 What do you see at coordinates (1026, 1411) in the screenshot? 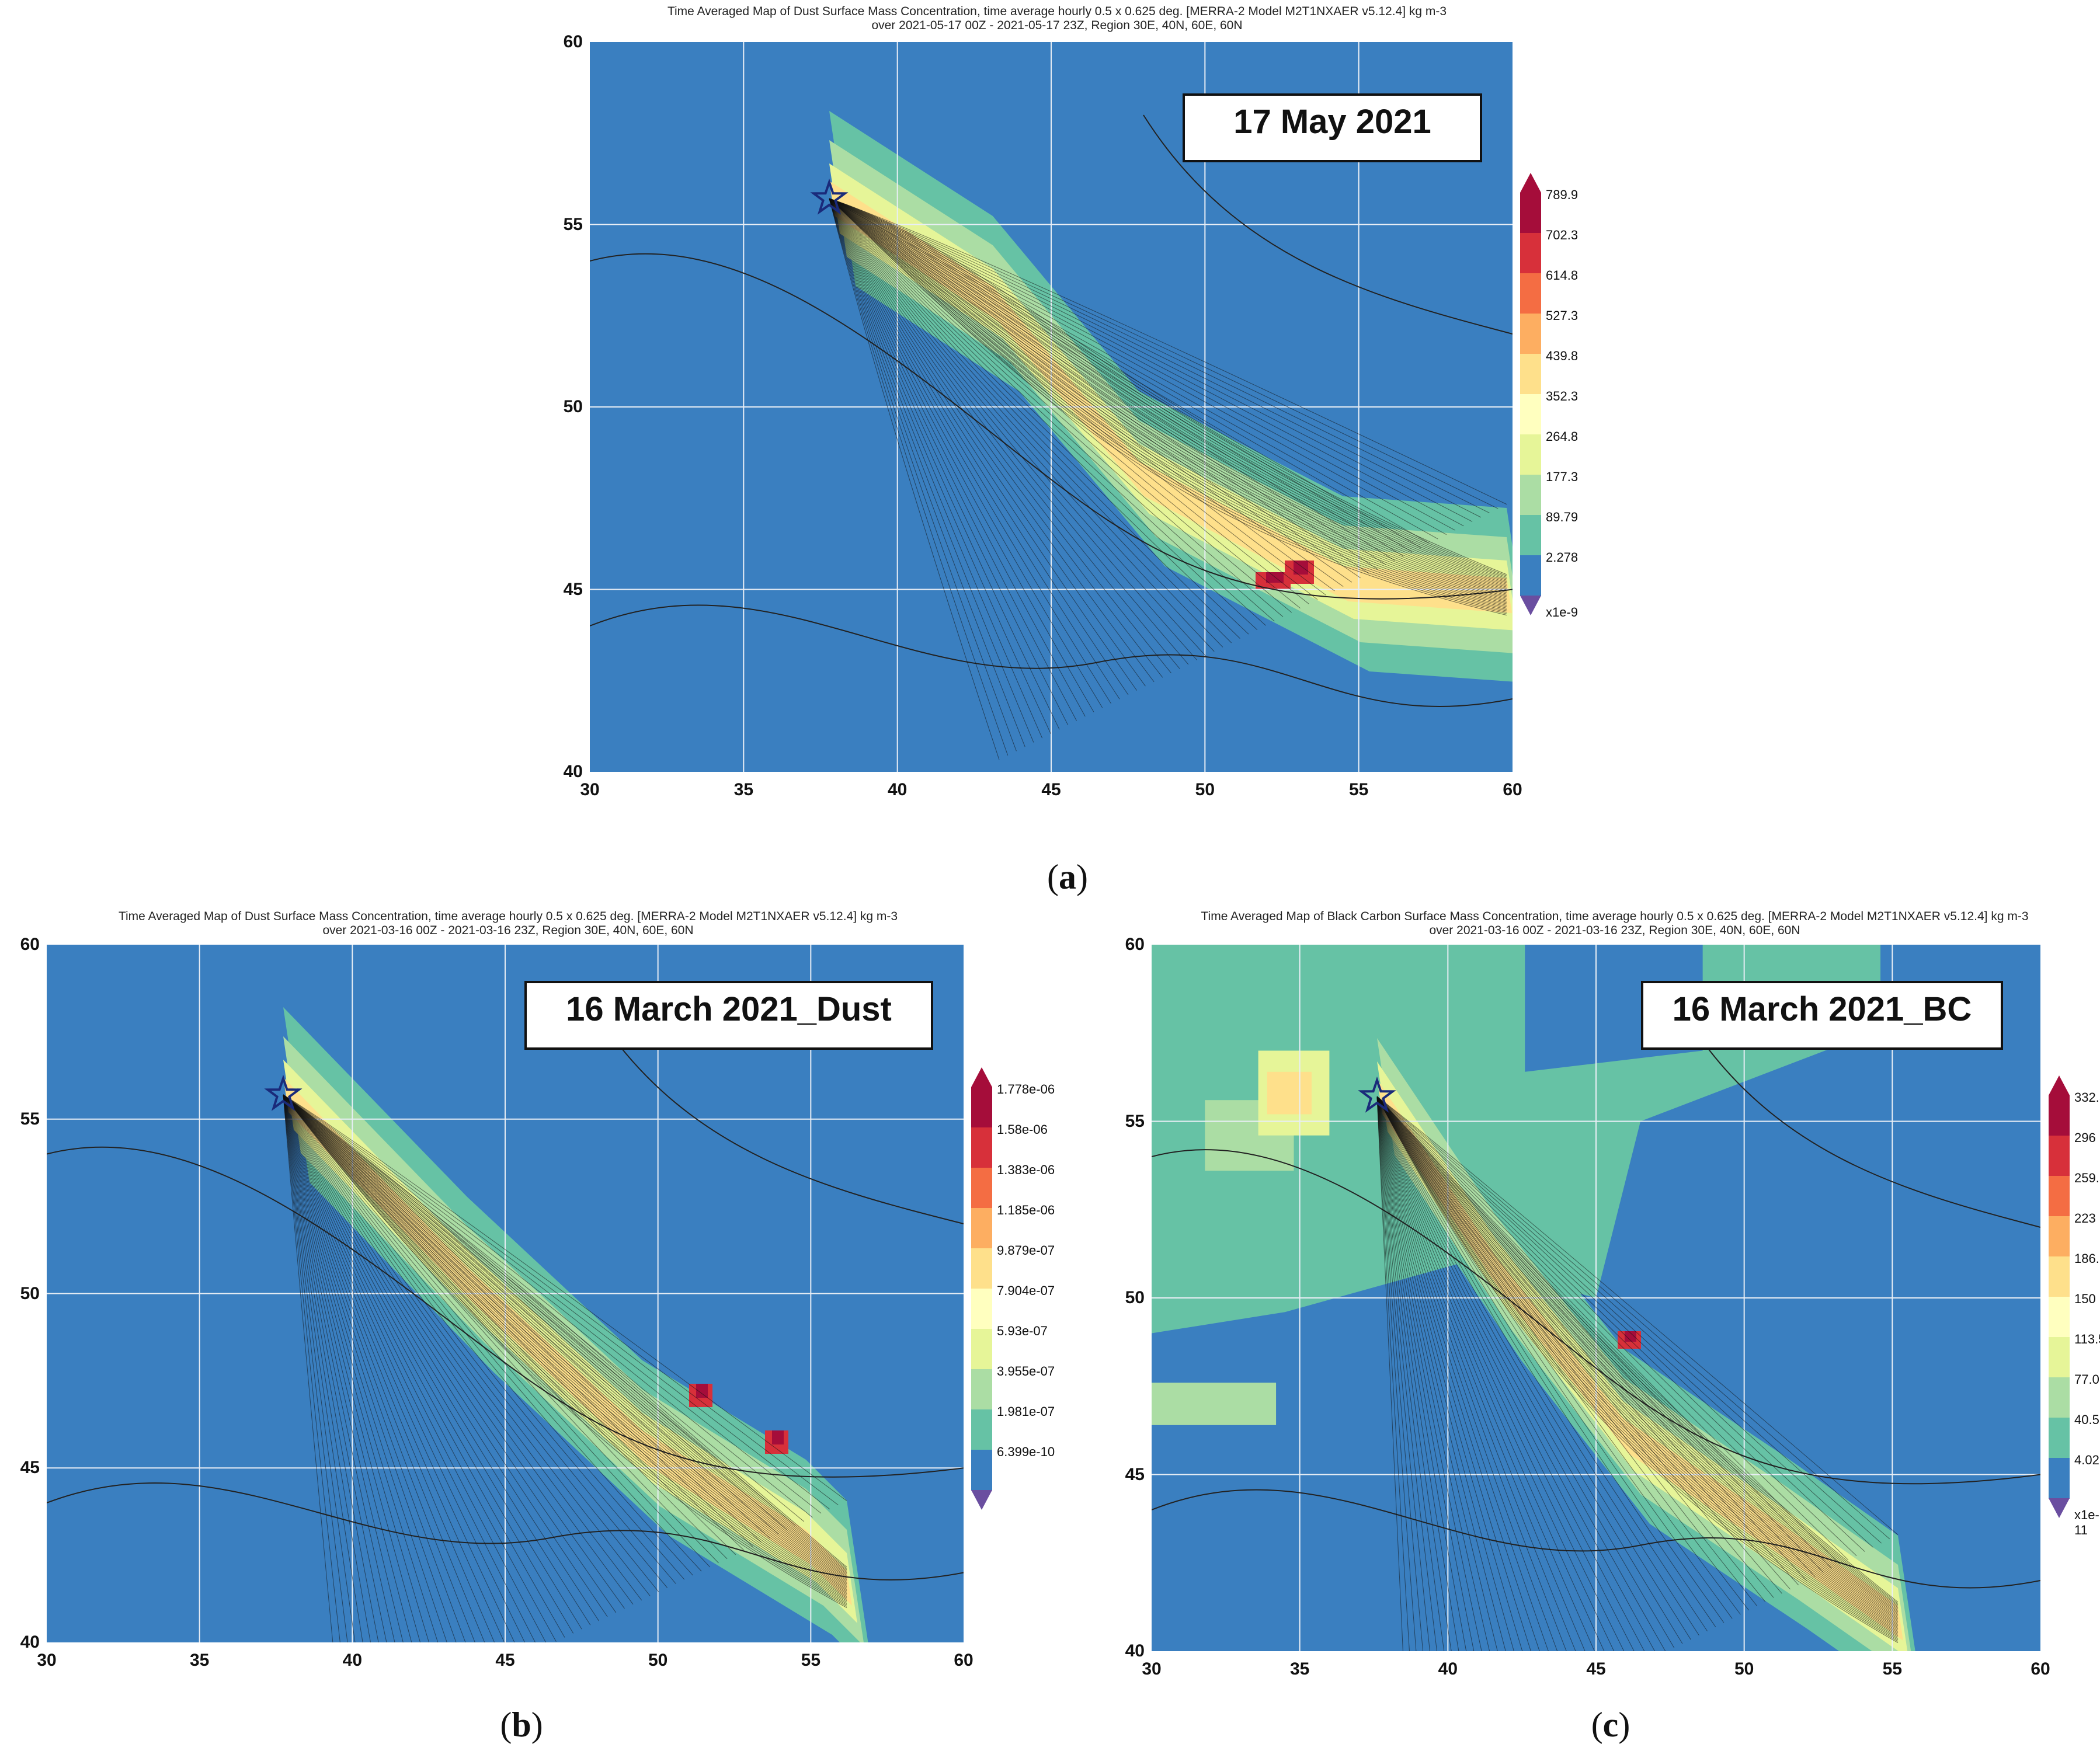
I see `colorbar-label: 1.981e-07` at bounding box center [1026, 1411].